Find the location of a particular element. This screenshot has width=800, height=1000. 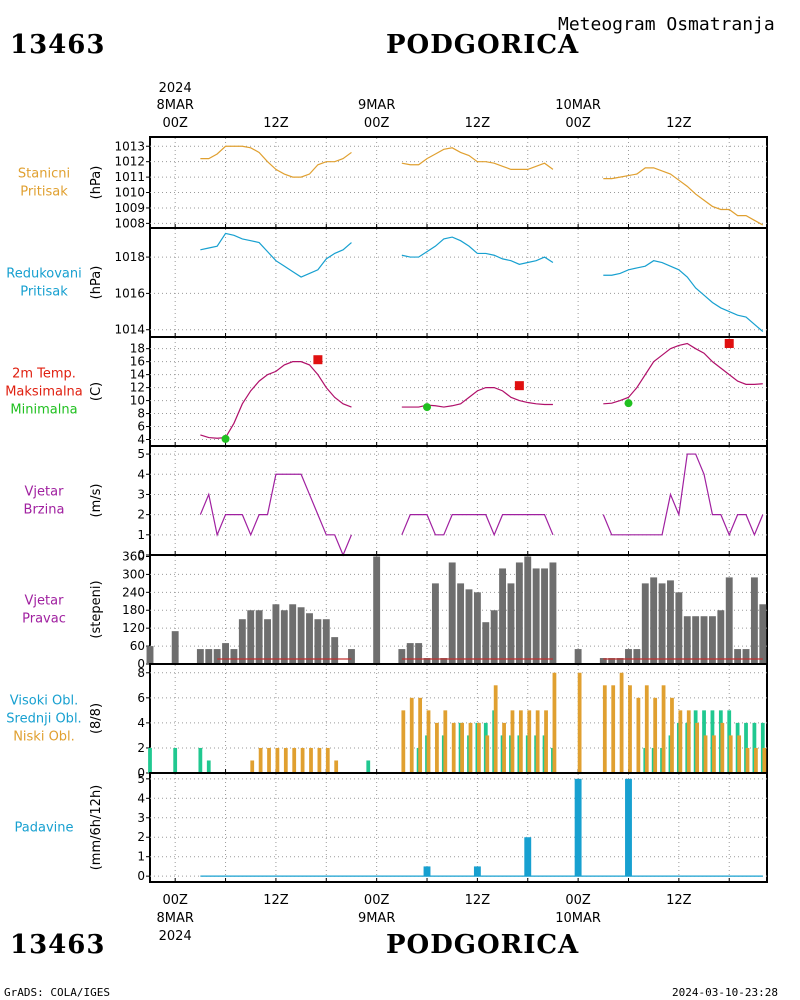

panel-frame-temperature is located at coordinates (458, 391).